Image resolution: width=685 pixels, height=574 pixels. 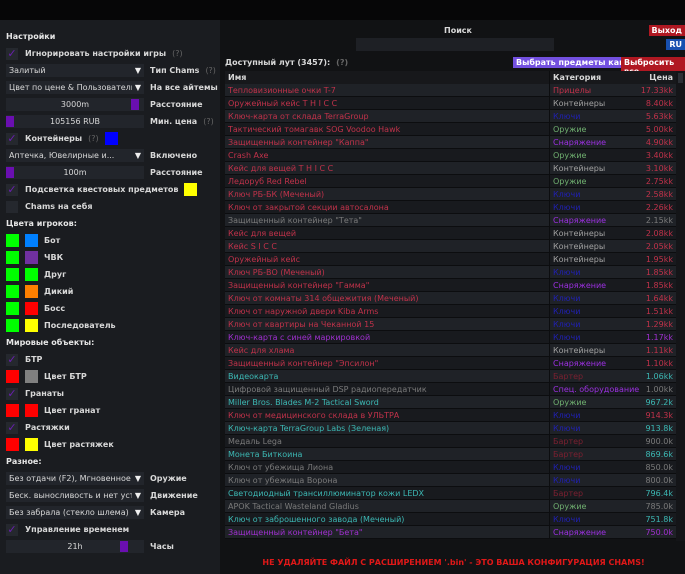 I want to click on camera-dropdown: Без забрала (стекло шлема) ▼, so click(x=75, y=512).